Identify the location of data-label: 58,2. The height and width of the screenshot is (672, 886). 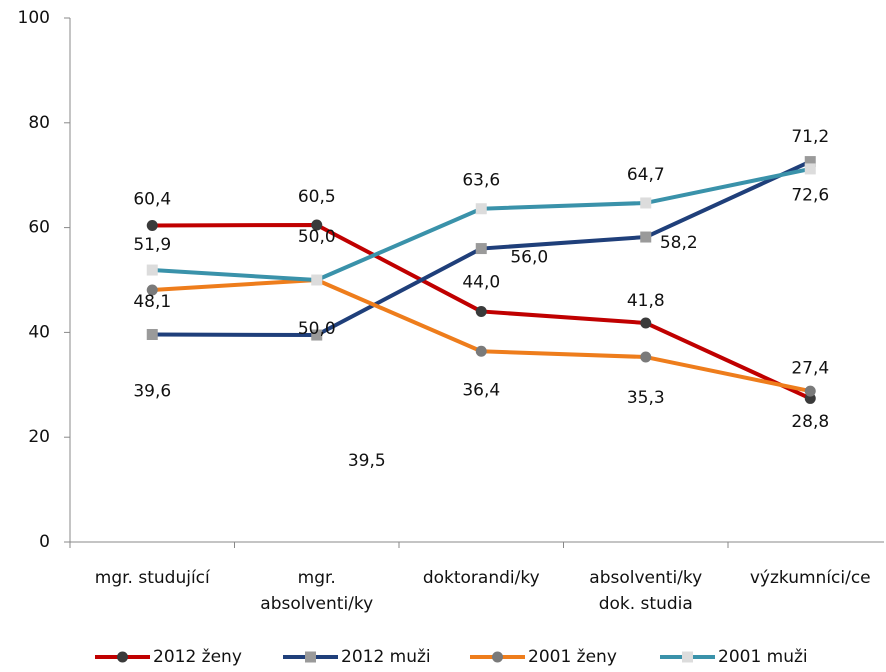
(679, 243).